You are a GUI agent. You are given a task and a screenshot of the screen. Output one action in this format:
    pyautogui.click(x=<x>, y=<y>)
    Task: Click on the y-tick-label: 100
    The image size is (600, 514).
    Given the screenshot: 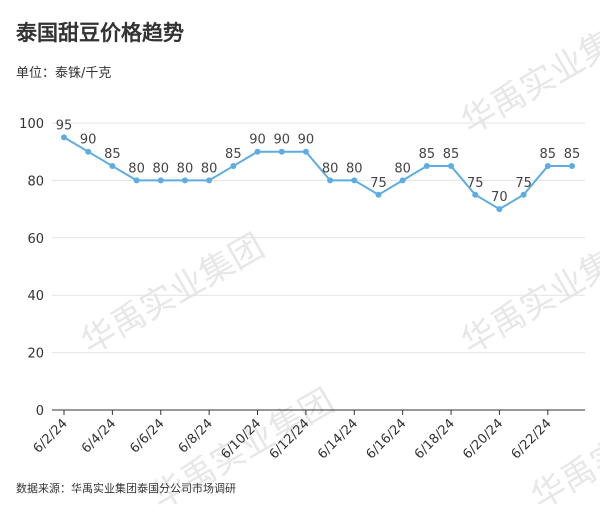 What is the action you would take?
    pyautogui.click(x=31, y=124)
    